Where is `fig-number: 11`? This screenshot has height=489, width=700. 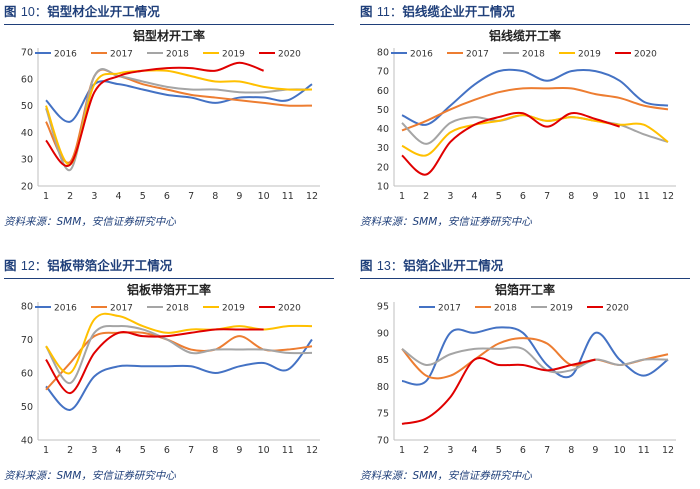 fig-number: 11 is located at coordinates (383, 12).